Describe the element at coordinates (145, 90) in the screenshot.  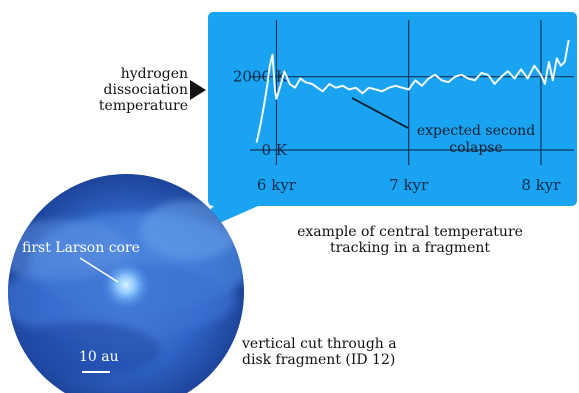
I see `dissociation-label-line: dissociation` at that location.